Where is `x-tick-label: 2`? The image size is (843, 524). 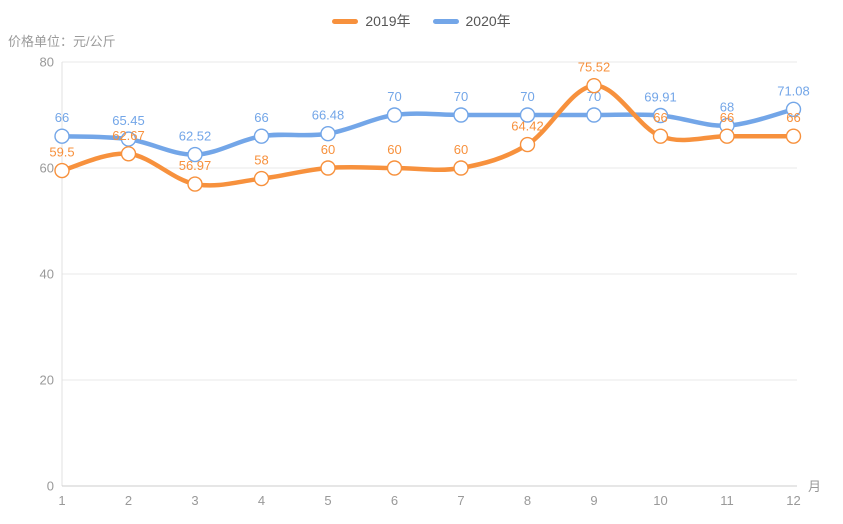 x-tick-label: 2 is located at coordinates (128, 500).